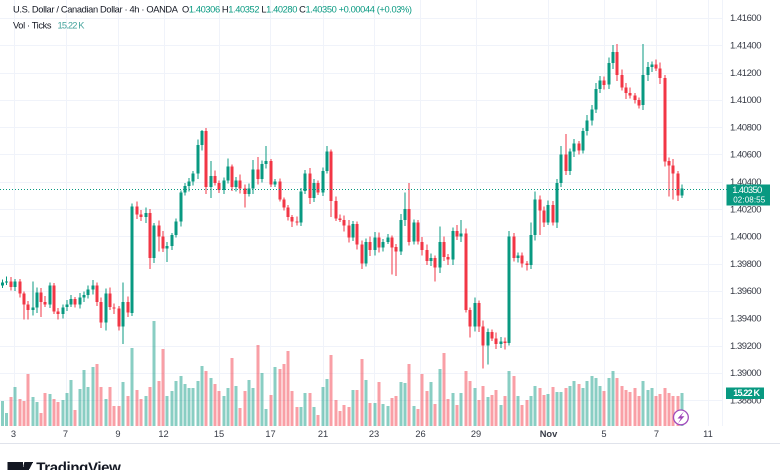  What do you see at coordinates (163, 434) in the screenshot?
I see `svg-text: 12` at bounding box center [163, 434].